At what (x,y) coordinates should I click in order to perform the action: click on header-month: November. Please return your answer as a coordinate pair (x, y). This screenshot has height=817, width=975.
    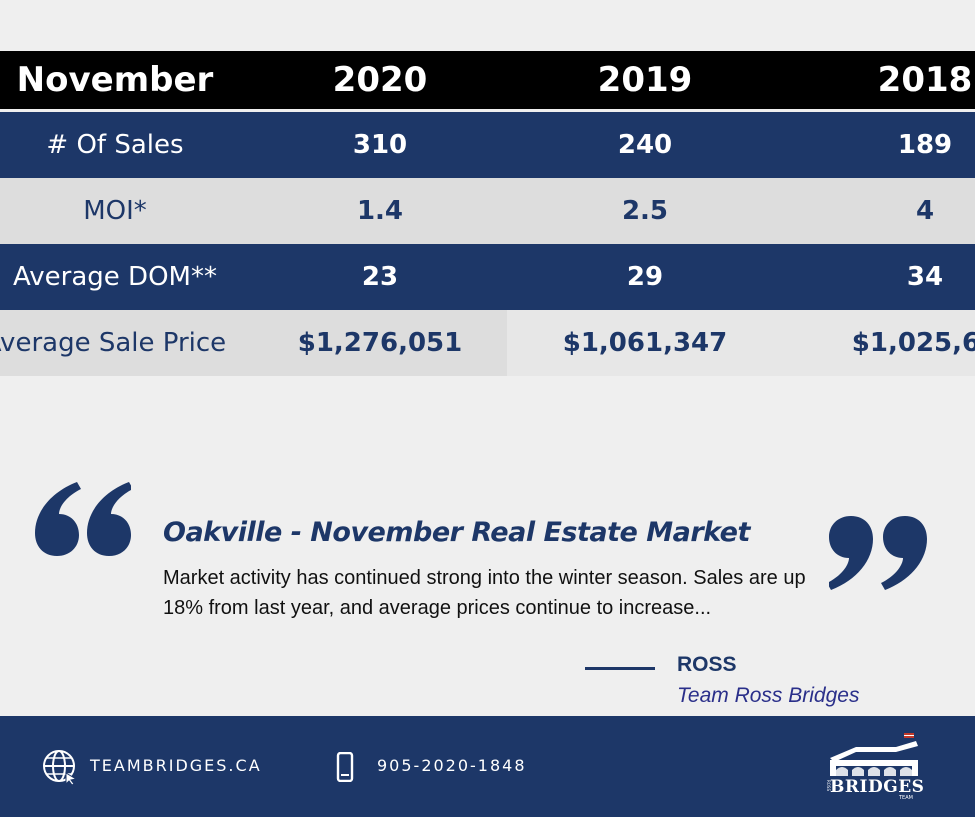
    Looking at the image, I should click on (115, 80).